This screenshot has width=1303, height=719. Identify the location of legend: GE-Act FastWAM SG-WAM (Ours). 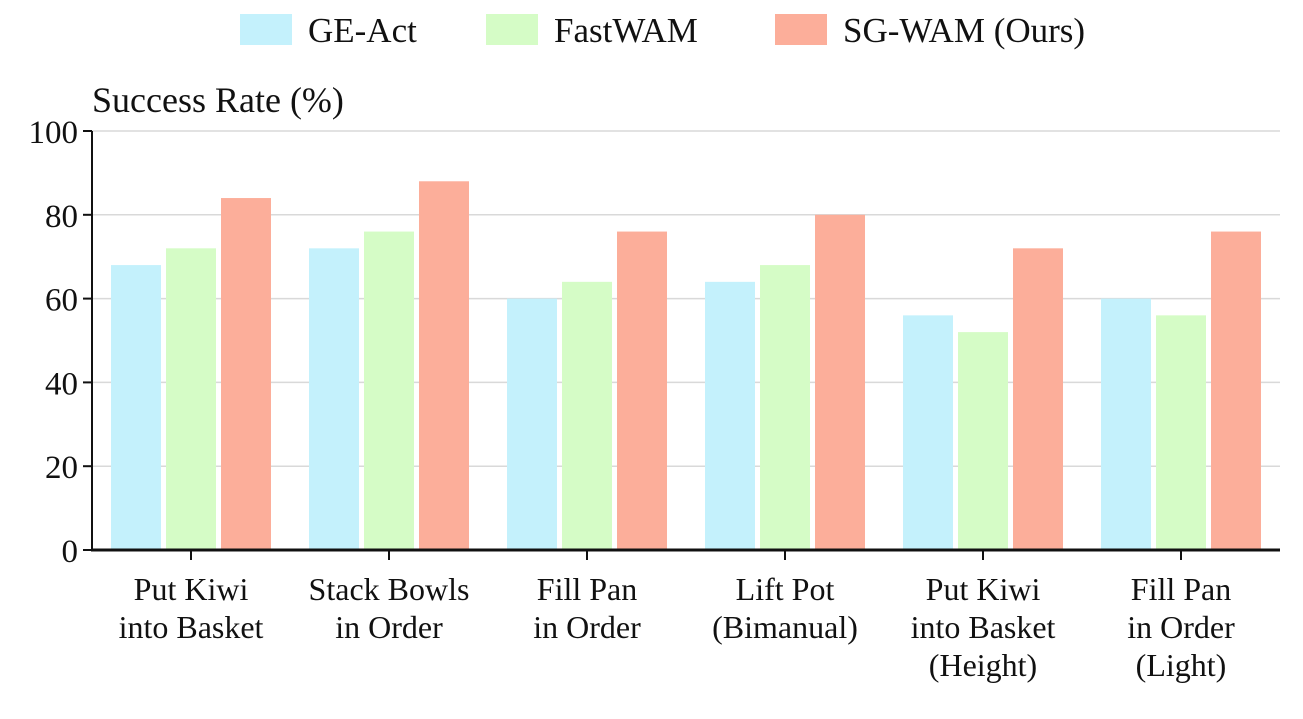
(662, 30).